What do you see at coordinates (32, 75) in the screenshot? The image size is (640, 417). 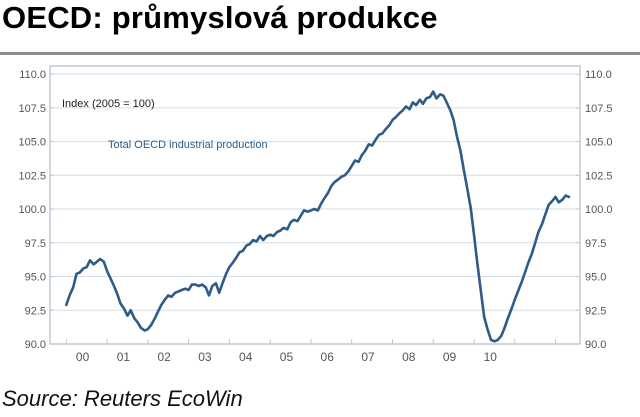 I see `y-tick-label-left: 110.0` at bounding box center [32, 75].